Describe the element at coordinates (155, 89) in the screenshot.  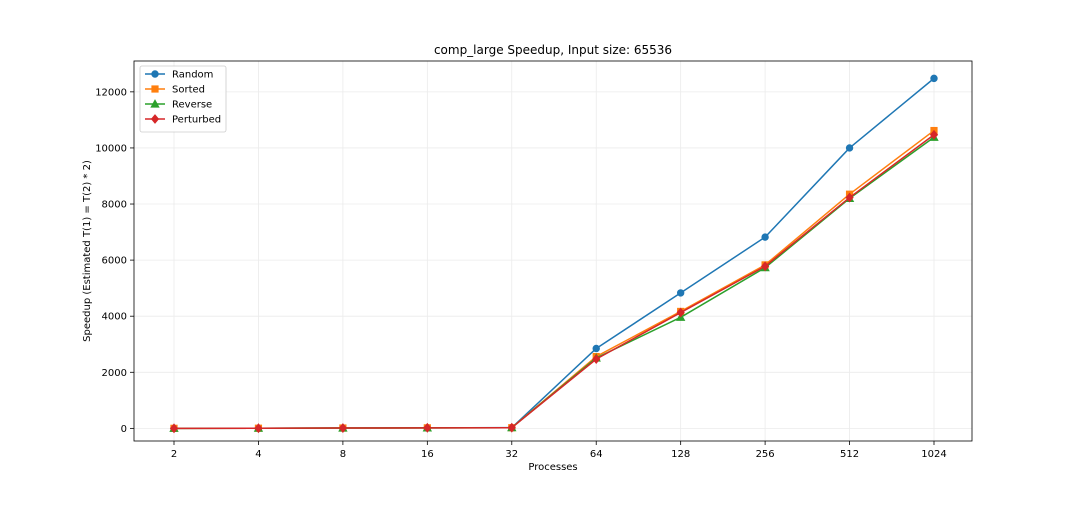
I see `legend-marker-sorted` at that location.